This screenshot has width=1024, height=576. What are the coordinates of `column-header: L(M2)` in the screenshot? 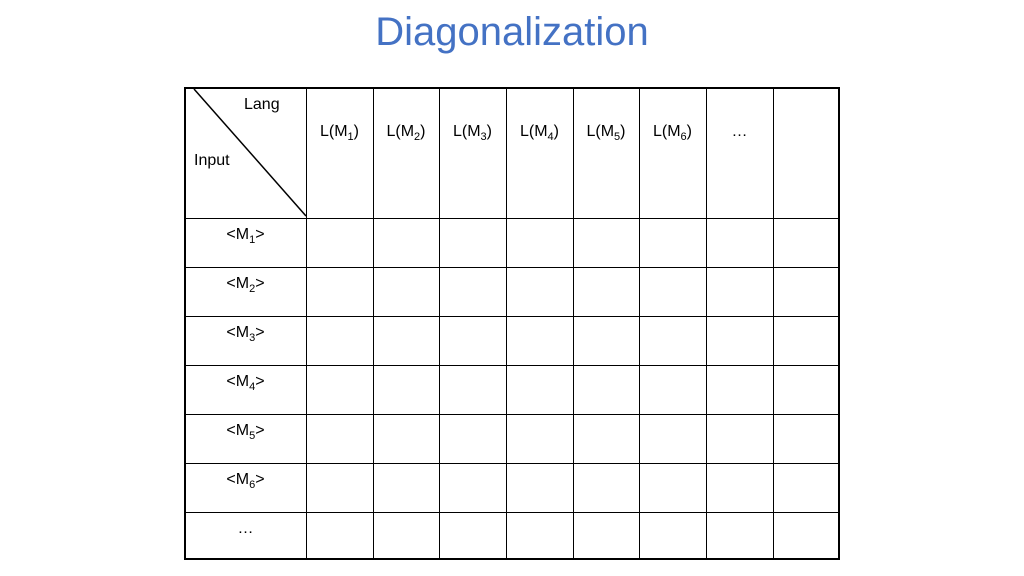 It's located at (406, 133).